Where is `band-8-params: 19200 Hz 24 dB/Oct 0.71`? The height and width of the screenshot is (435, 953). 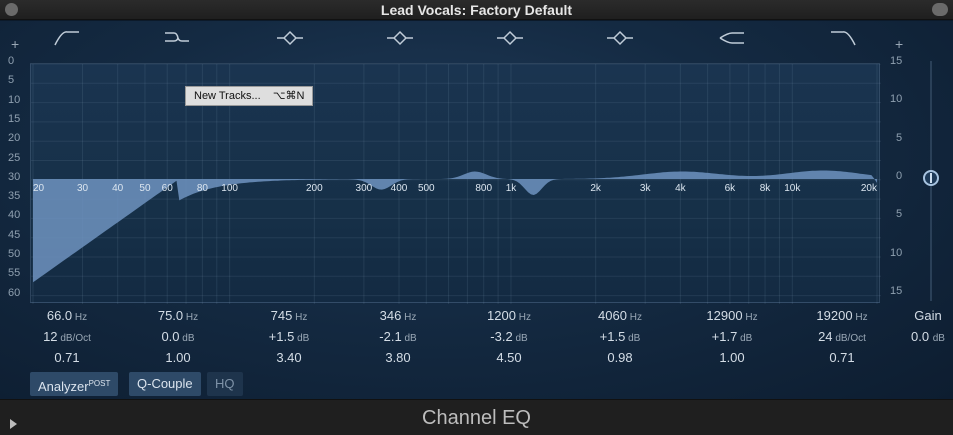 band-8-params: 19200 Hz 24 dB/Oct 0.71 is located at coordinates (842, 336).